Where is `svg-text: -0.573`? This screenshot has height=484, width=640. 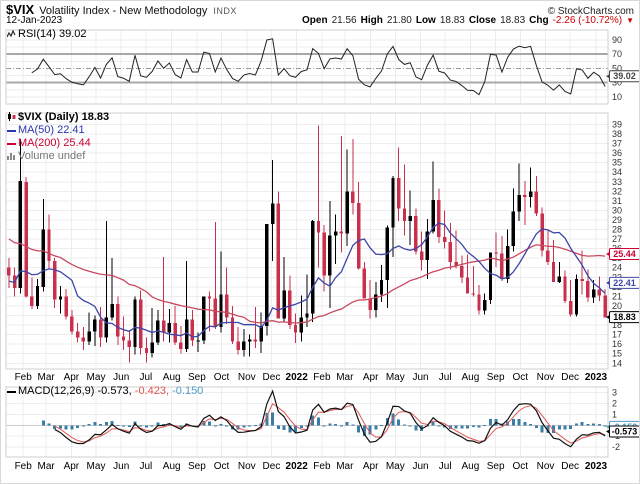 svg-text: -0.573 is located at coordinates (625, 432).